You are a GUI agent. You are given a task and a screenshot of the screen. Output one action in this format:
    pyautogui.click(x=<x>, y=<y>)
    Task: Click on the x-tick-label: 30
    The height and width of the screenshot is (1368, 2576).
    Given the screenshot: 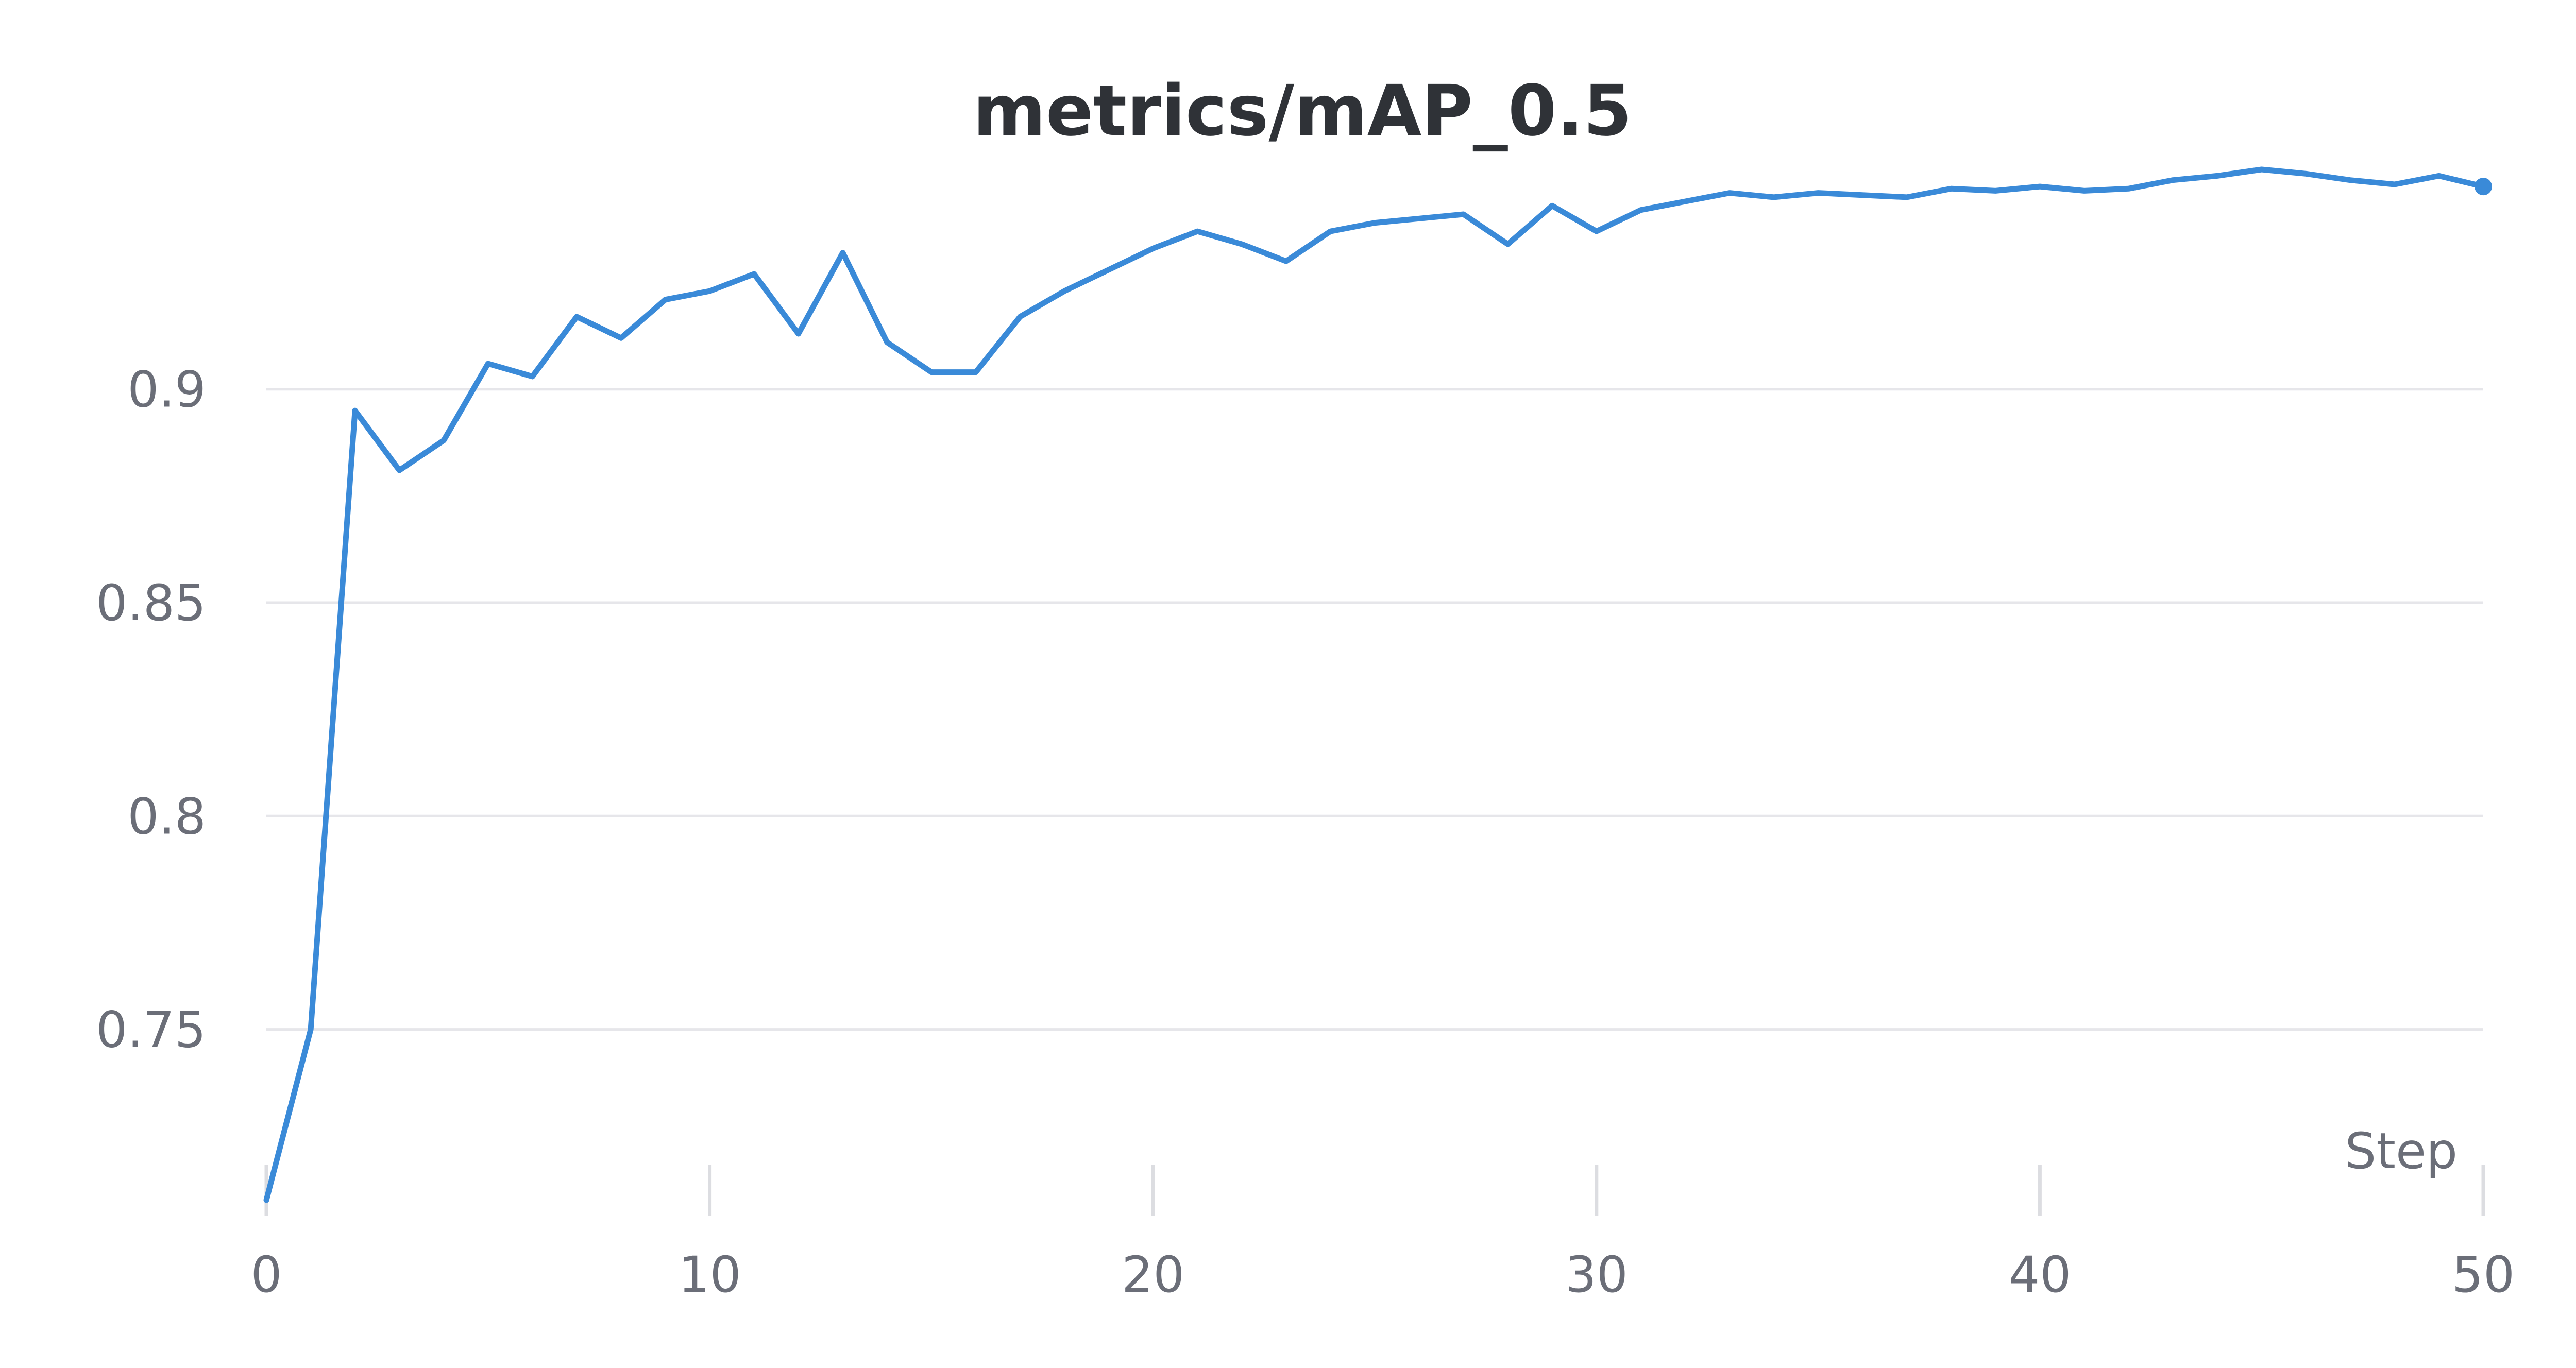 What is the action you would take?
    pyautogui.click(x=1596, y=1275)
    